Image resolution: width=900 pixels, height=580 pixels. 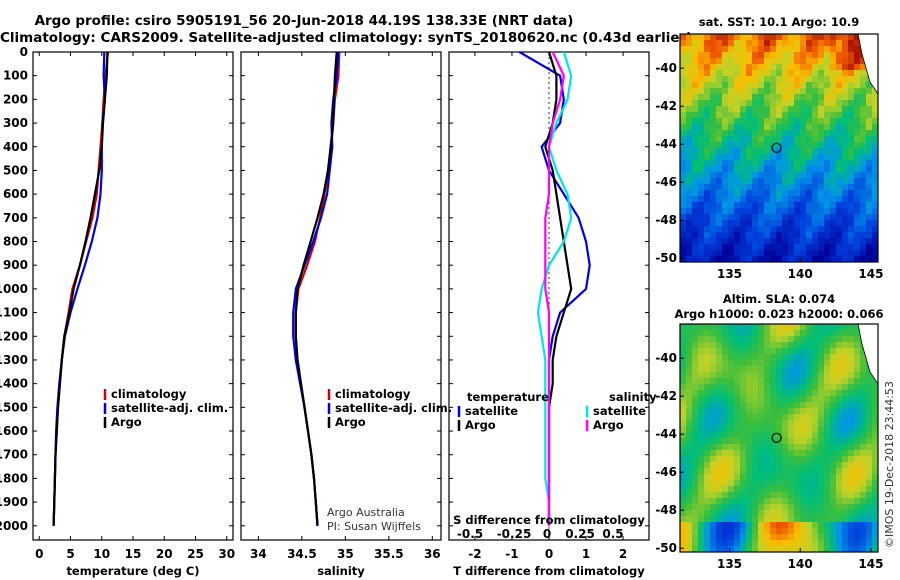 I want to click on sst-field, so click(x=779, y=148).